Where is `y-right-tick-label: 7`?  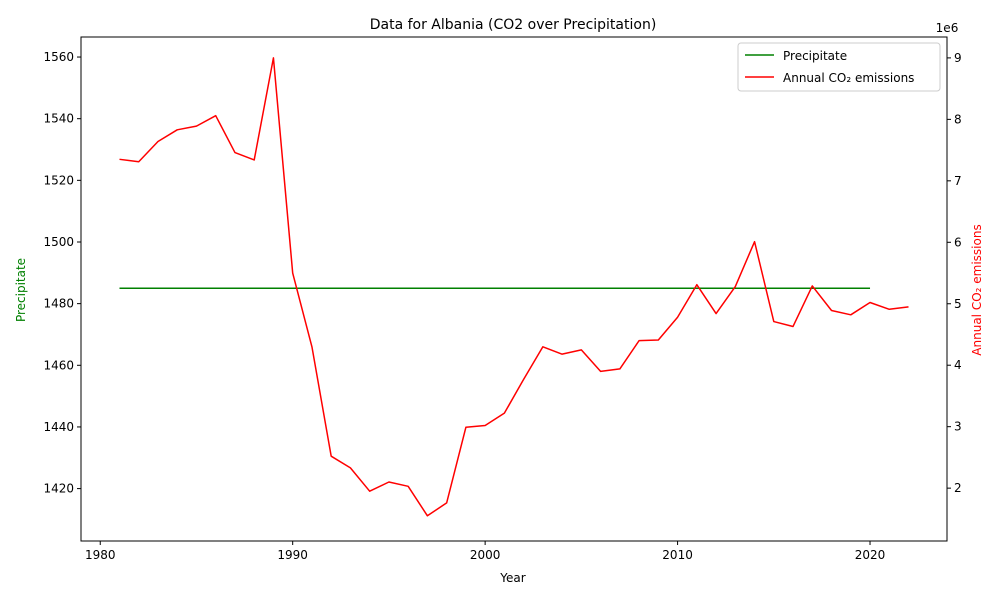
y-right-tick-label: 7 is located at coordinates (958, 181).